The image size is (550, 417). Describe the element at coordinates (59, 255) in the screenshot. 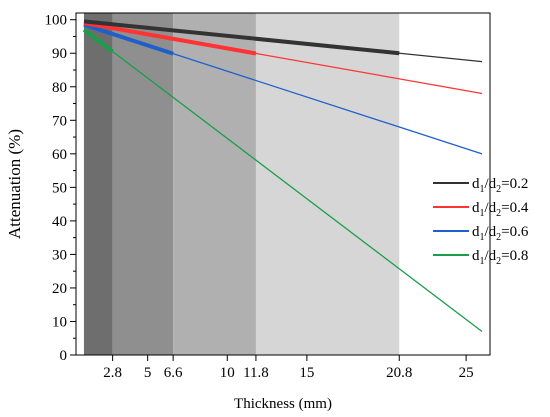

I see `y-tick-label: 30` at that location.